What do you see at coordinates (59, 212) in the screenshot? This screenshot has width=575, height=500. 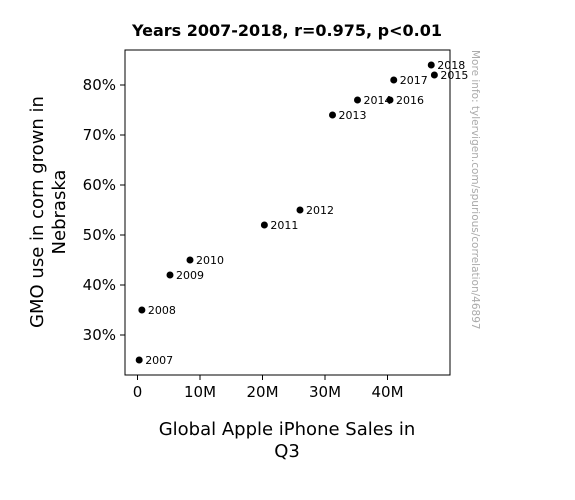 I see `y-axis-label-line-2: Nebraska` at bounding box center [59, 212].